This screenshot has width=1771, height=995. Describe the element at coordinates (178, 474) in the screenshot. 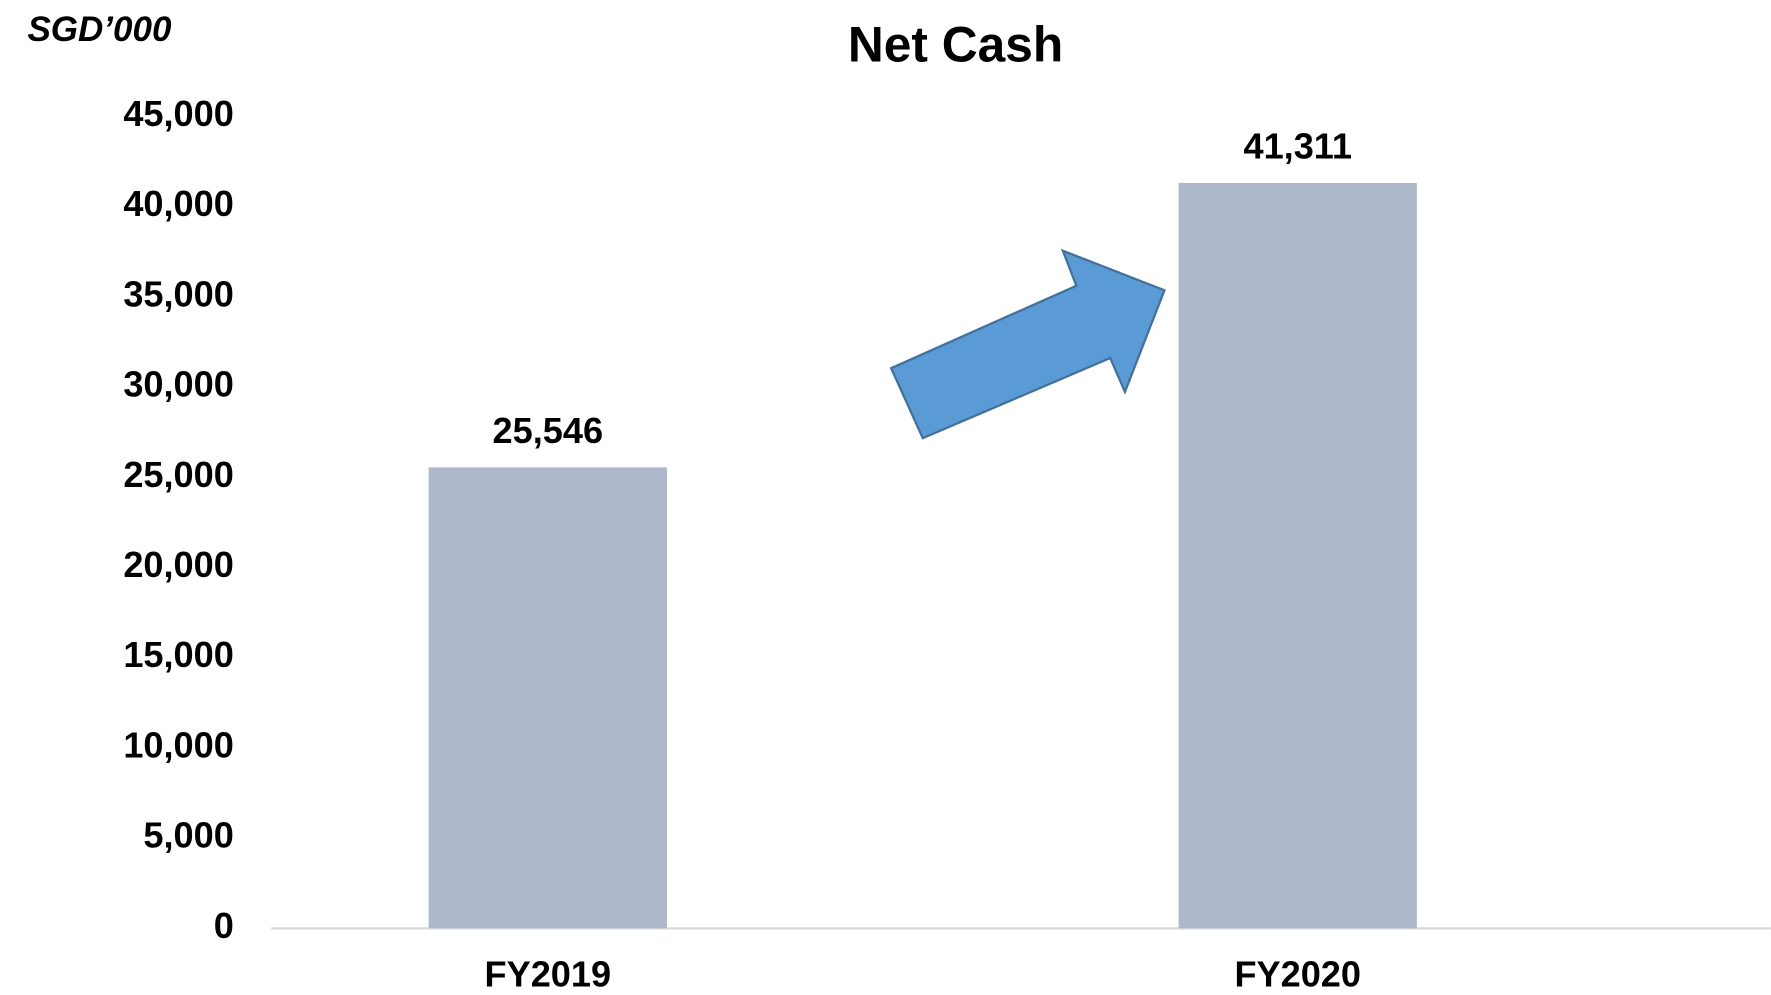

I see `y-tick-label: 25,000` at that location.